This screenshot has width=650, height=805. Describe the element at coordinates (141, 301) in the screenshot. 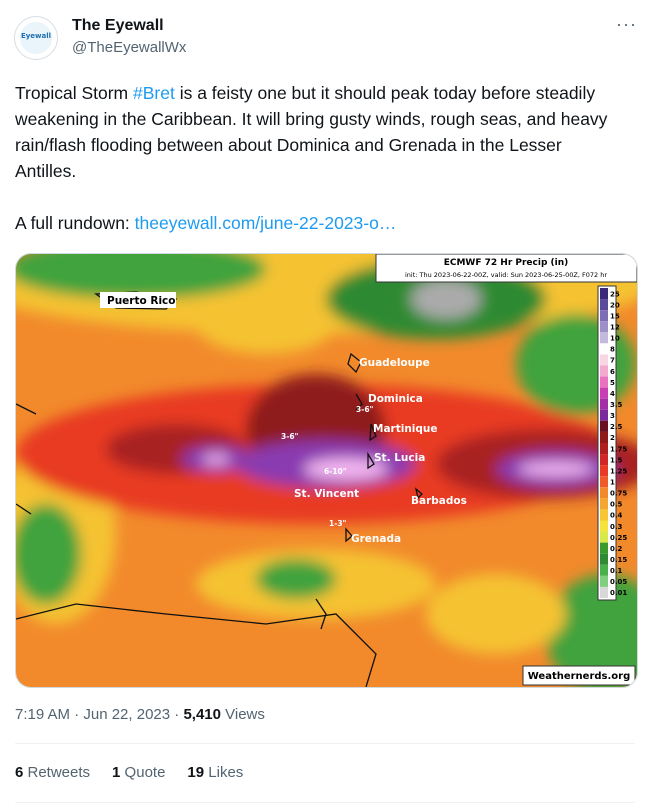

I see `place-label: Puerto Rico` at that location.